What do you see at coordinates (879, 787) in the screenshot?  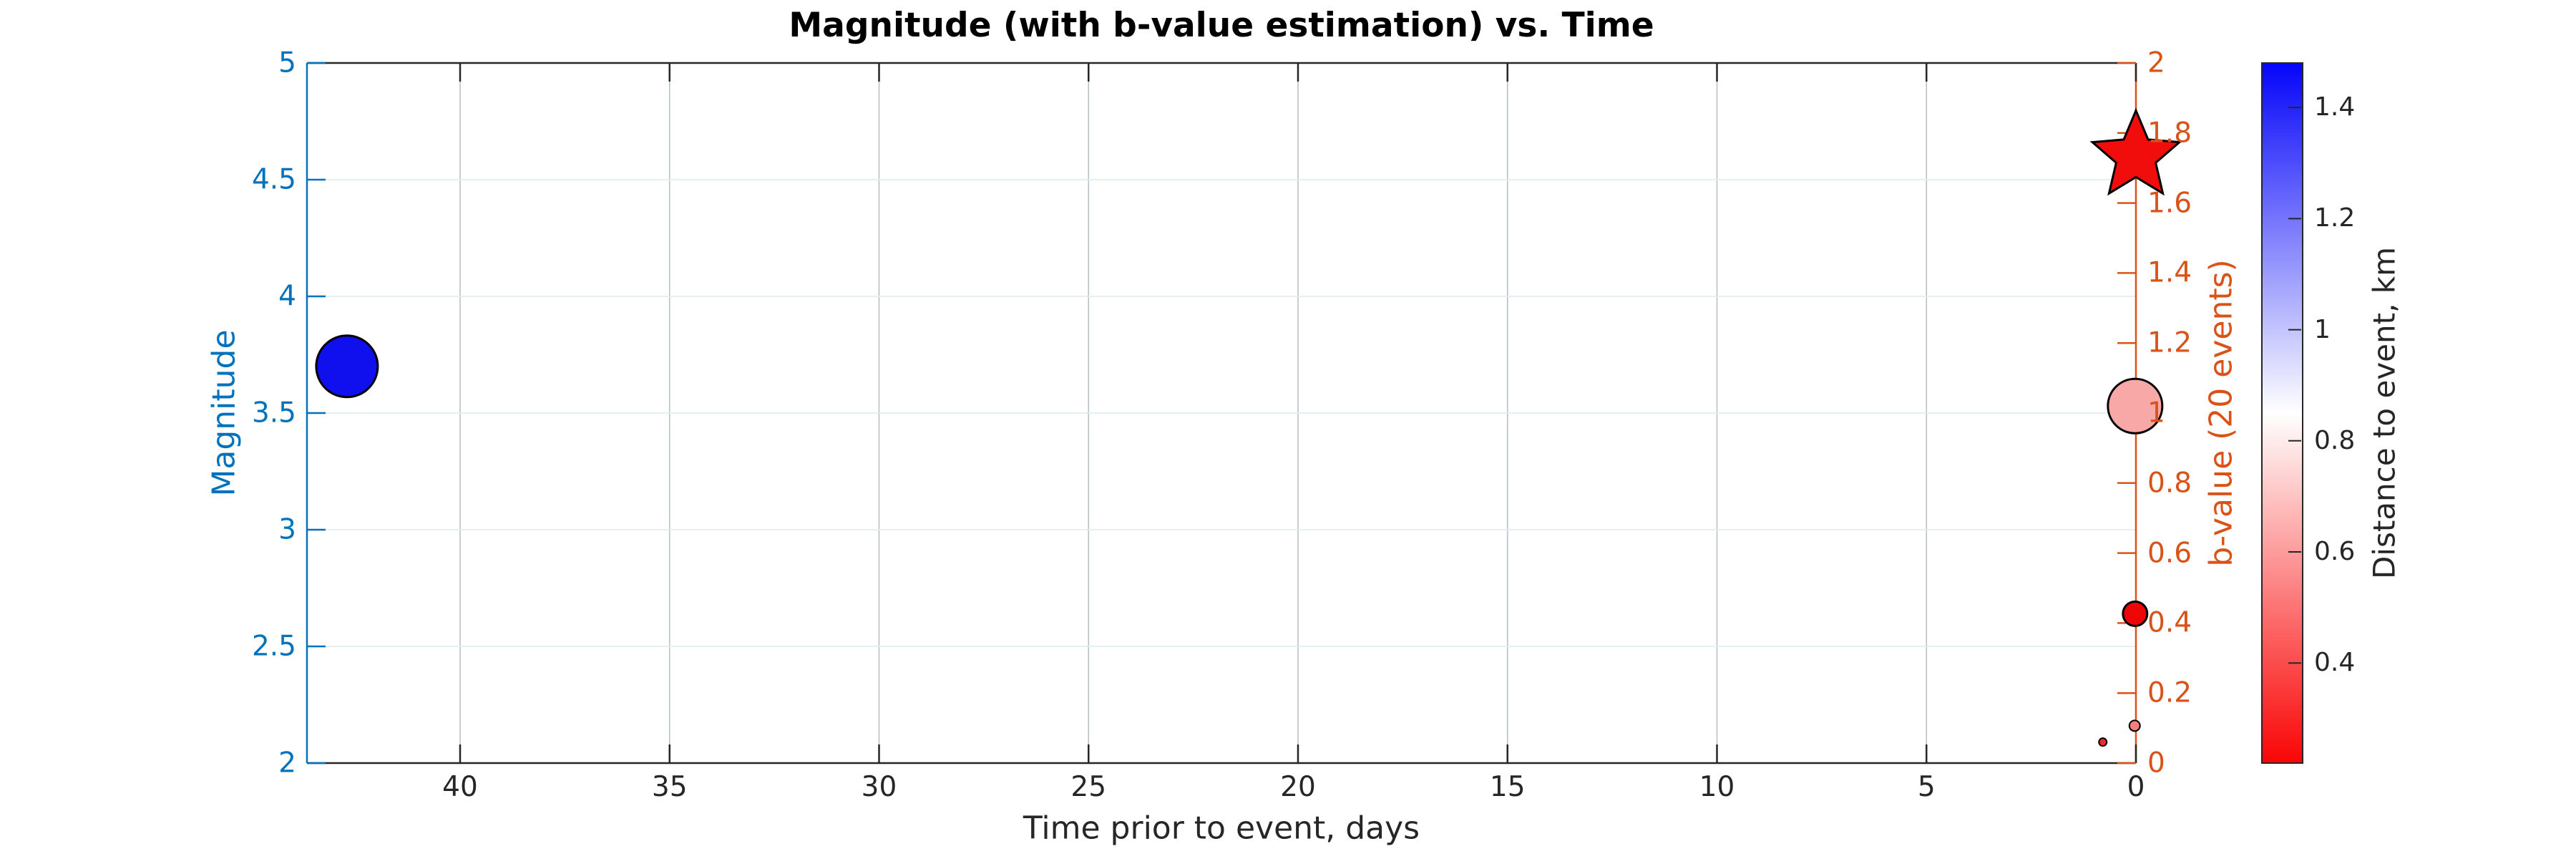 I see `x-tick-label: 30` at bounding box center [879, 787].